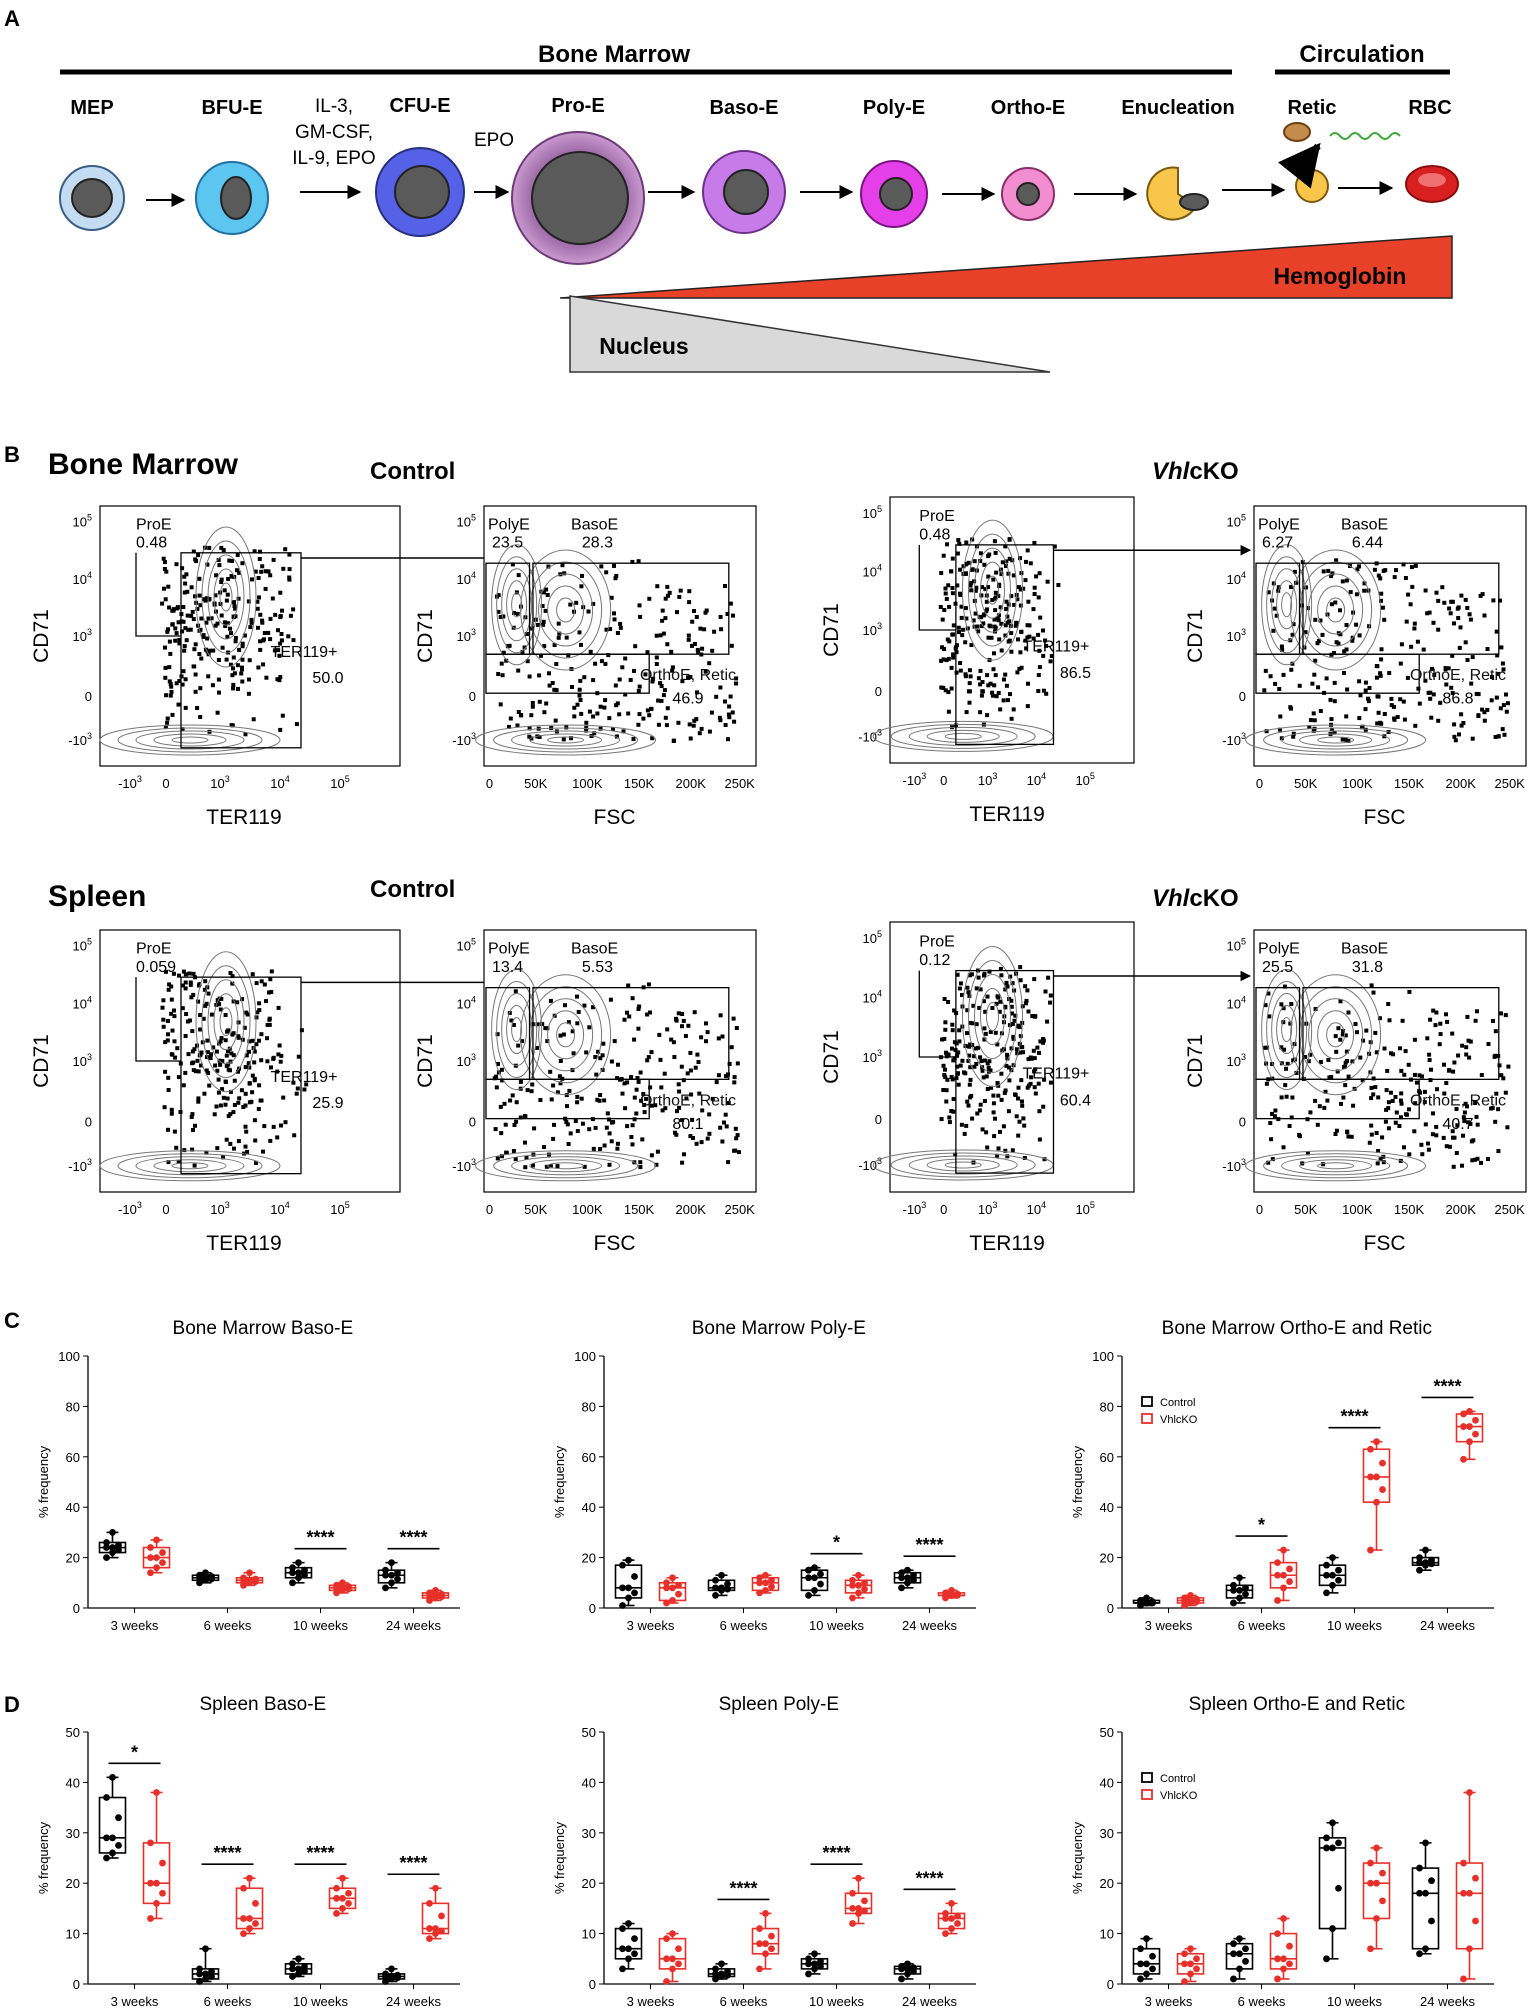  Describe the element at coordinates (494, 140) in the screenshot. I see `epo-label: EPO` at that location.